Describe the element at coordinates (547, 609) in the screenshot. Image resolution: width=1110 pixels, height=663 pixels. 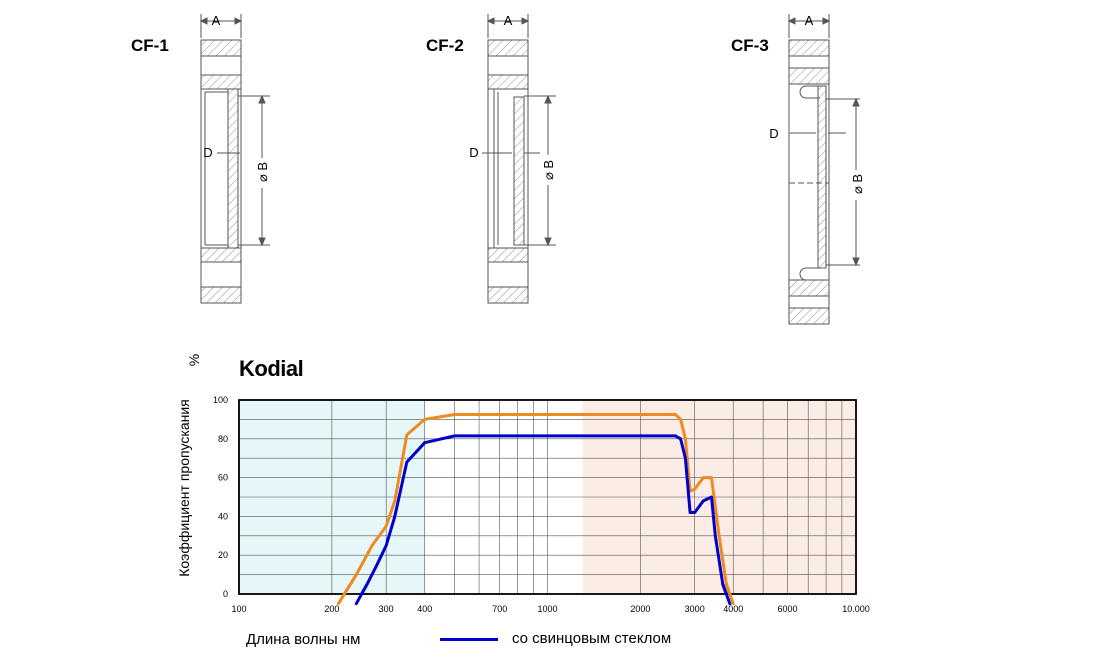
I see `x-tick-label: 1000` at that location.